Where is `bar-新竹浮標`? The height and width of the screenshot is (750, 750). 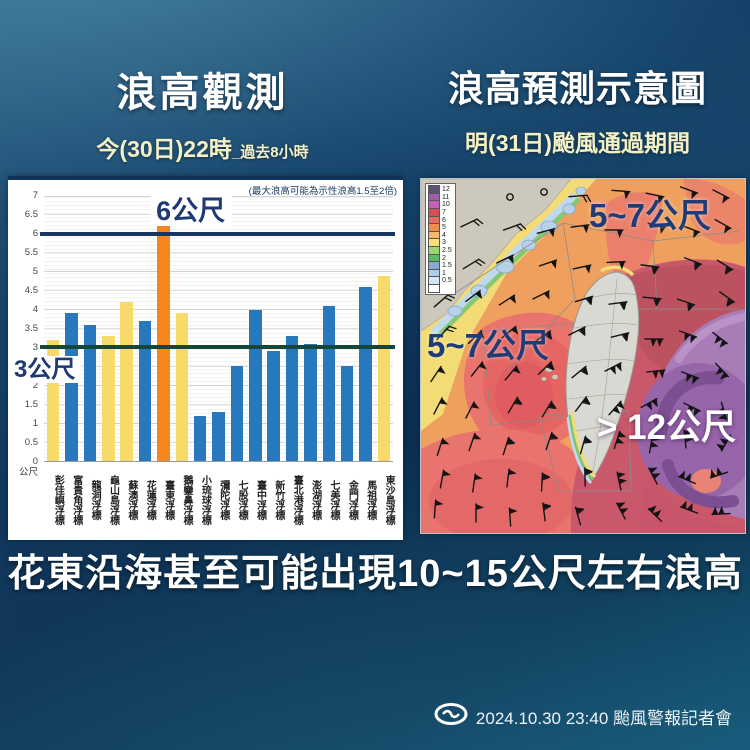
bar-新竹浮標 is located at coordinates (273, 406).